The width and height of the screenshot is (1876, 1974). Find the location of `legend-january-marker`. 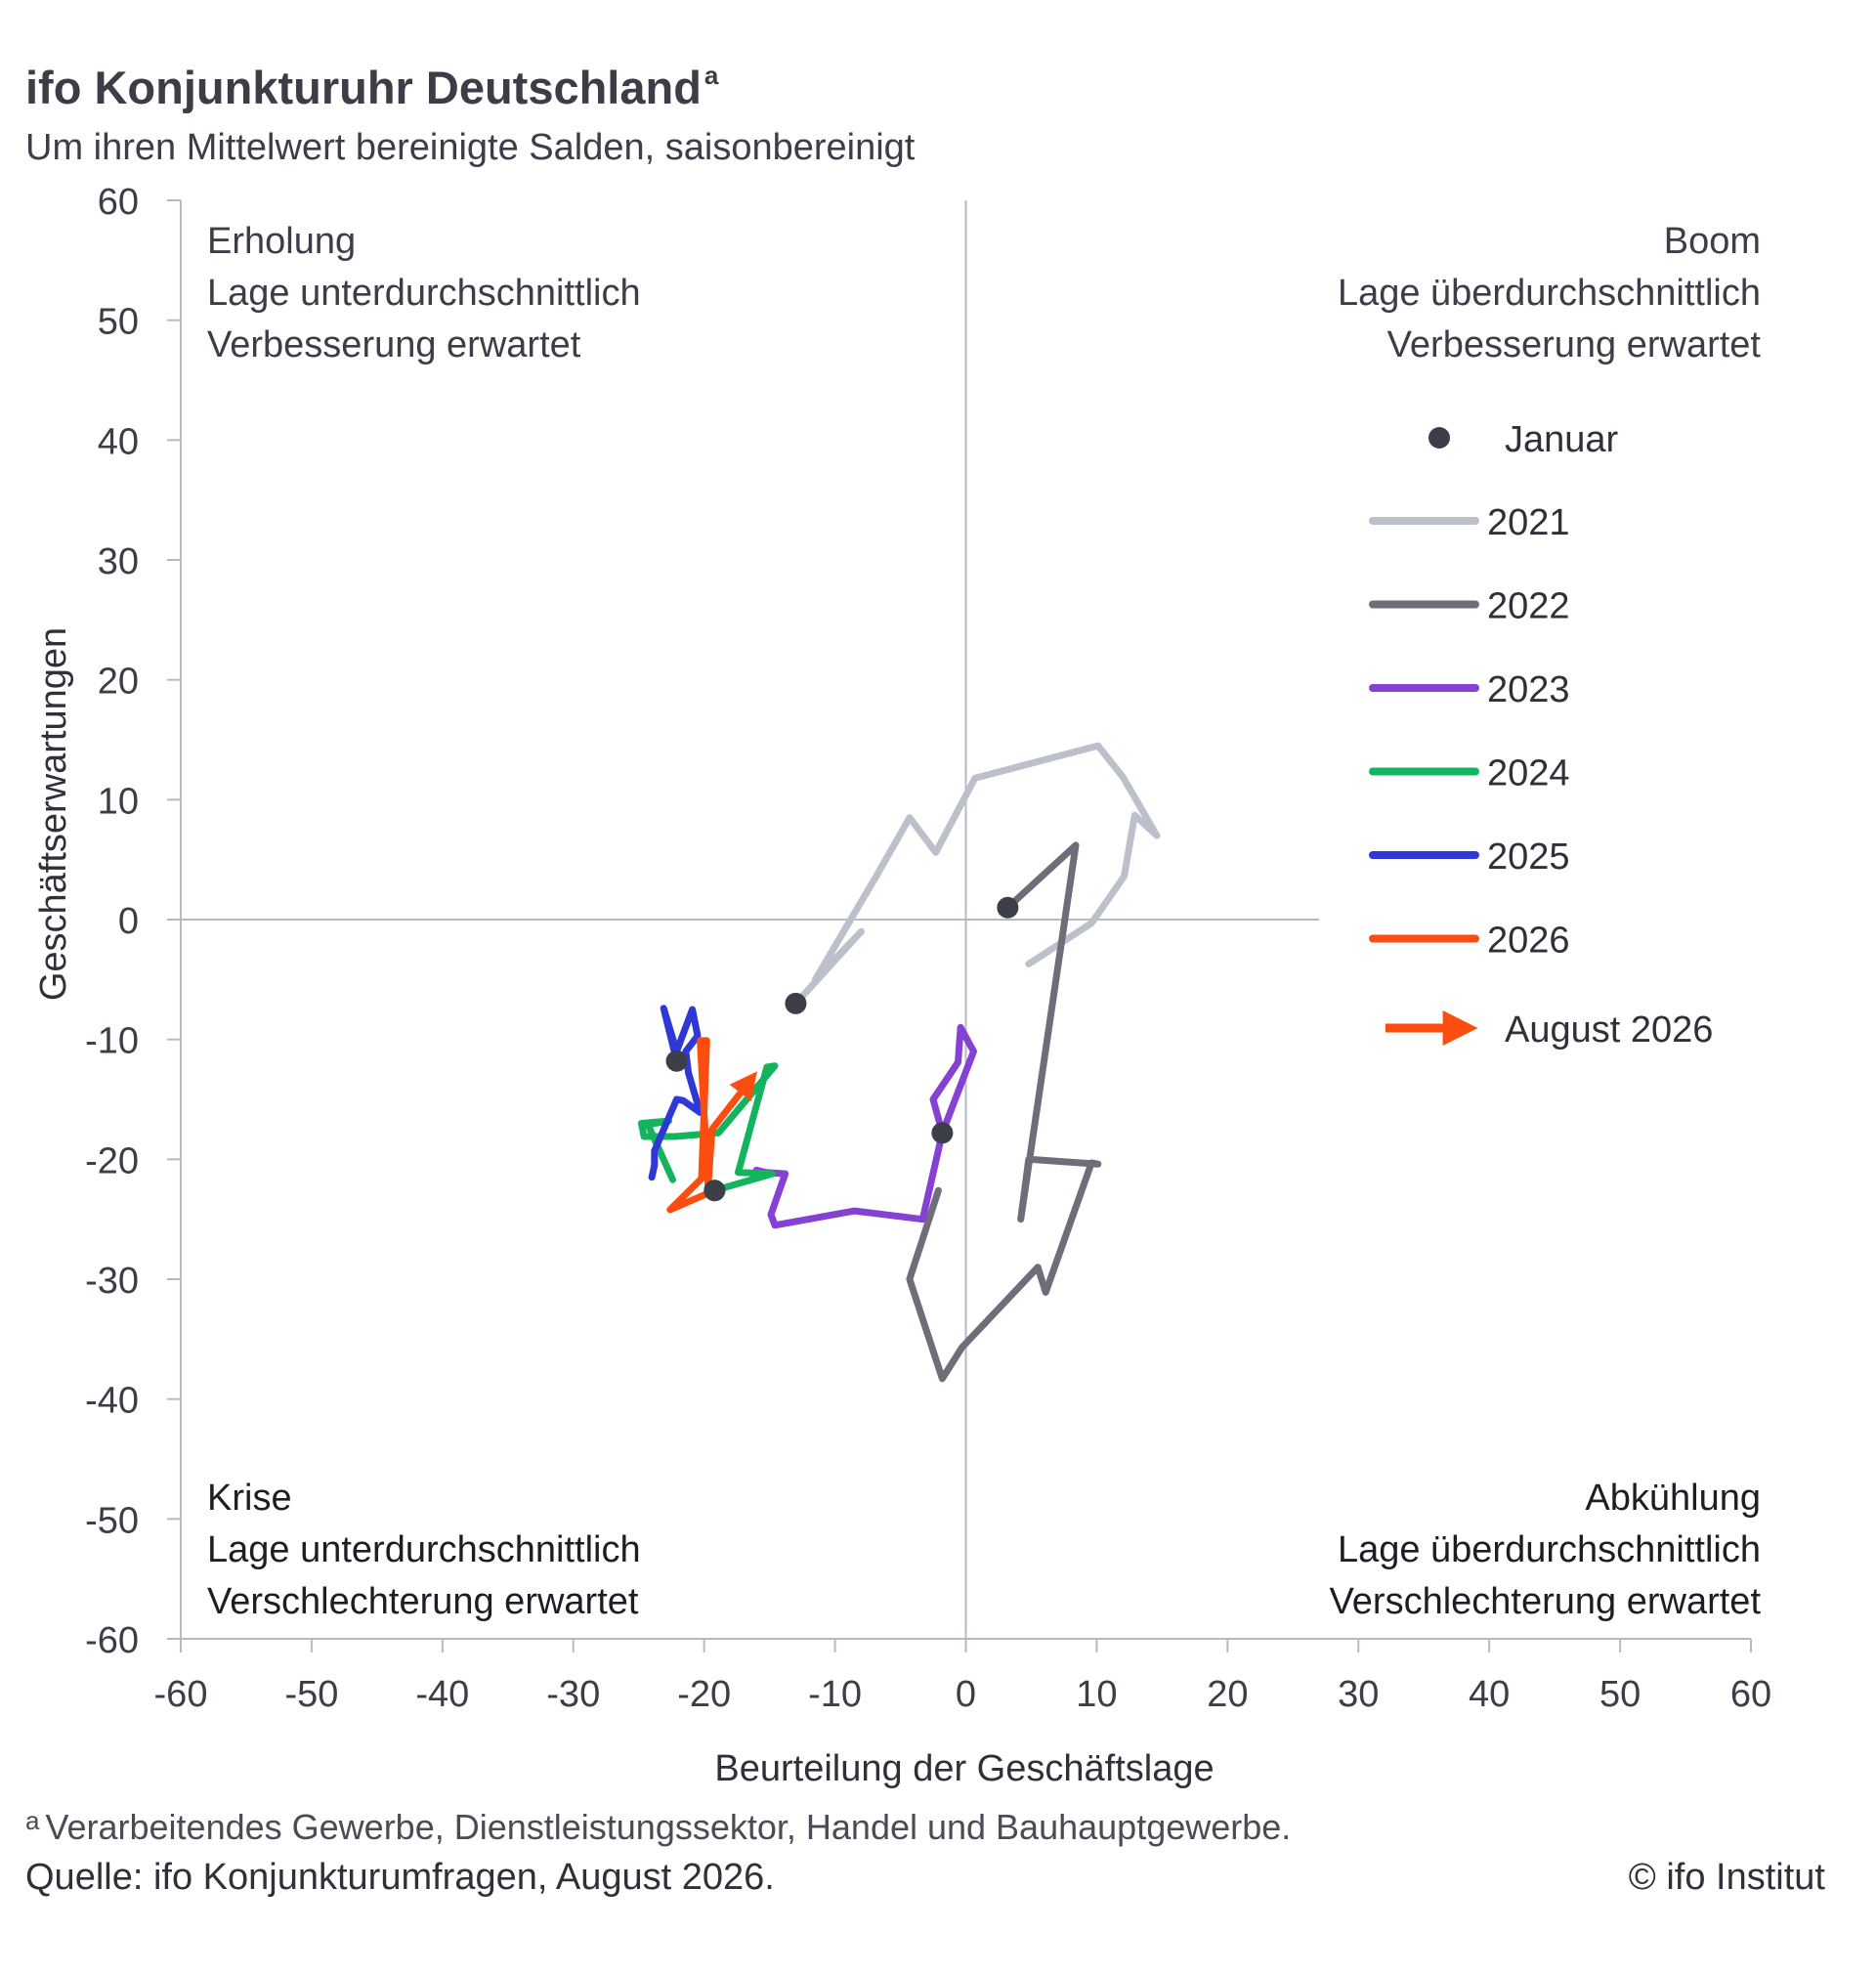

legend-january-marker is located at coordinates (1439, 438).